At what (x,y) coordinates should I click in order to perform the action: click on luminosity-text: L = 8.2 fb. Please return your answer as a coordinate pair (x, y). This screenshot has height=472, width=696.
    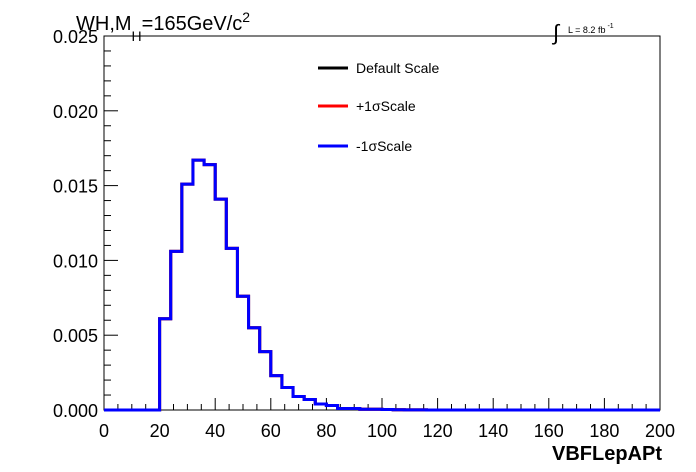
    Looking at the image, I should click on (586, 30).